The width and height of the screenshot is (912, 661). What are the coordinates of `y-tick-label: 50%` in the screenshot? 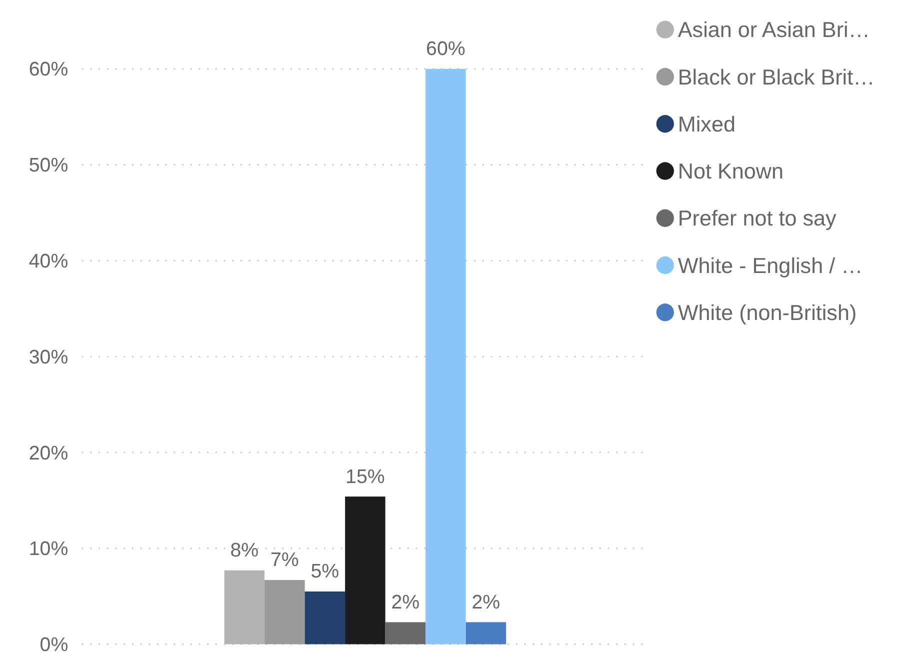 It's located at (48, 165).